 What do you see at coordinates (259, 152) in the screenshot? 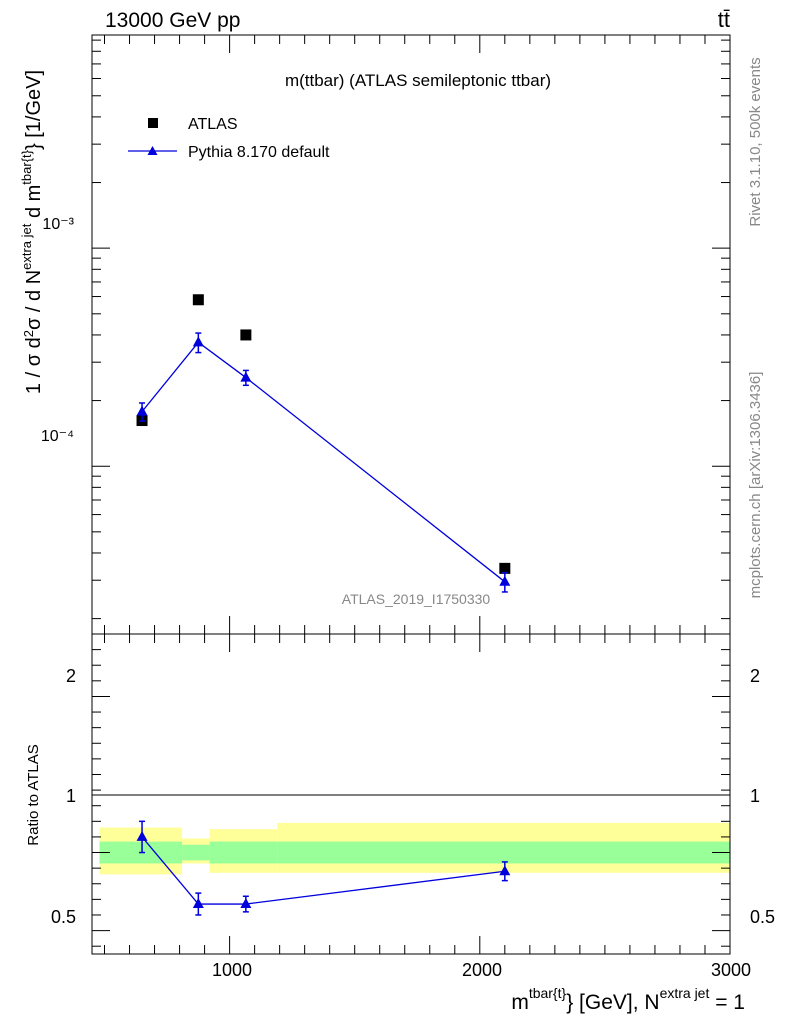
I see `legend-mc-label: Pythia 8.170 default` at bounding box center [259, 152].